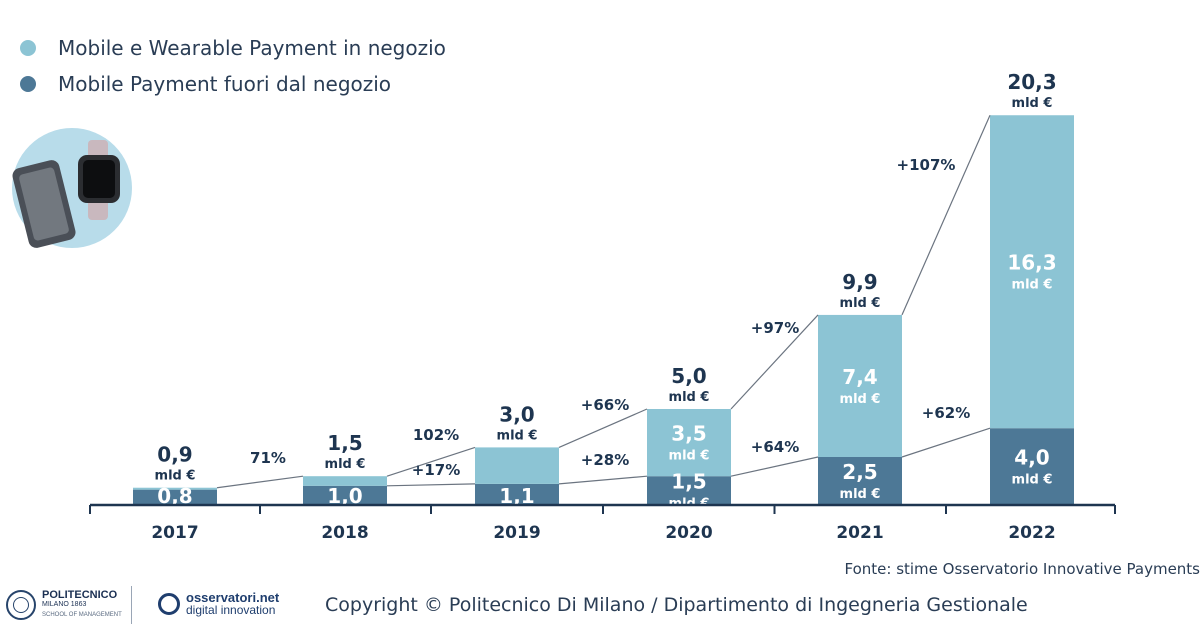 The image size is (1200, 628). I want to click on politecnico-name: POLITECNICO, so click(80, 595).